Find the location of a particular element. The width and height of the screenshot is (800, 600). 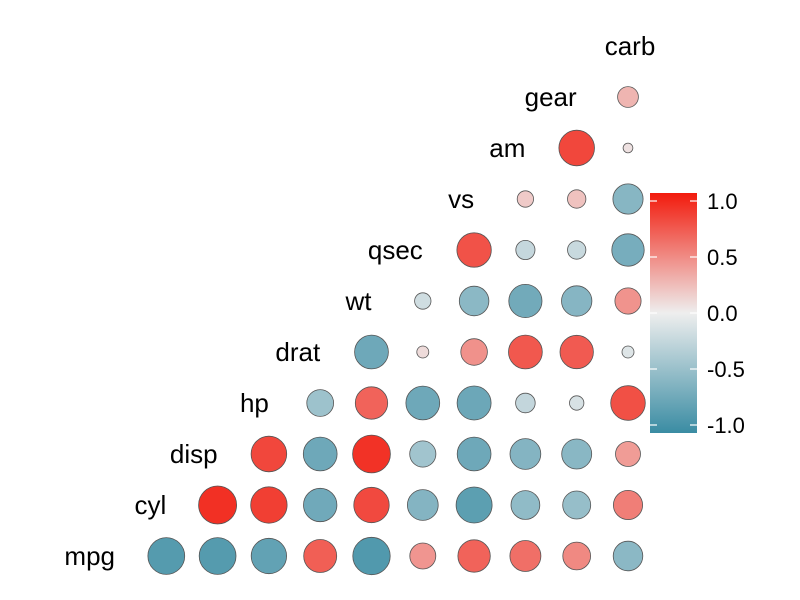

cell-carb-qsec is located at coordinates (628, 250).